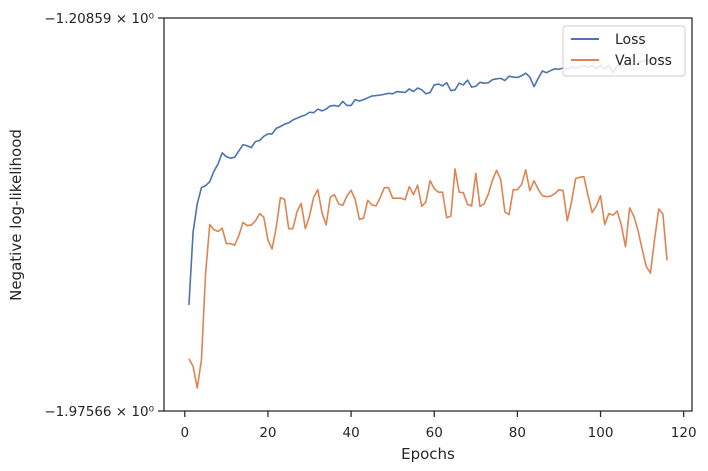 This screenshot has width=708, height=471. I want to click on x-tick-label: 120, so click(684, 433).